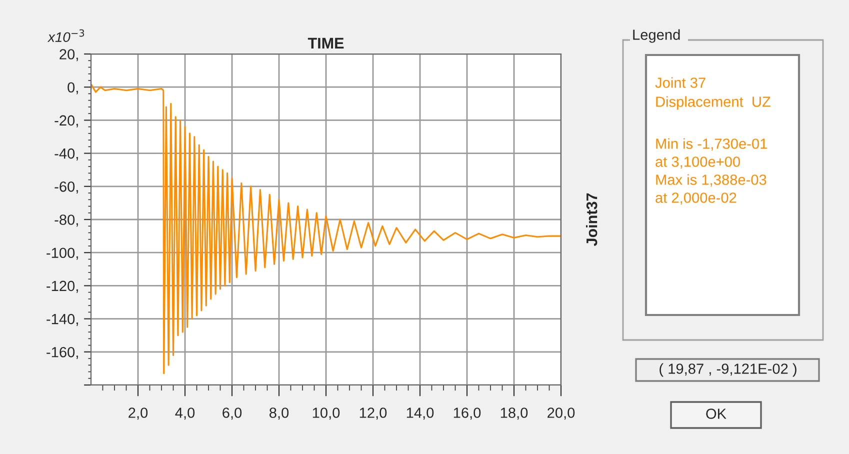 The height and width of the screenshot is (454, 849). I want to click on x-tick-label: 8,0, so click(279, 414).